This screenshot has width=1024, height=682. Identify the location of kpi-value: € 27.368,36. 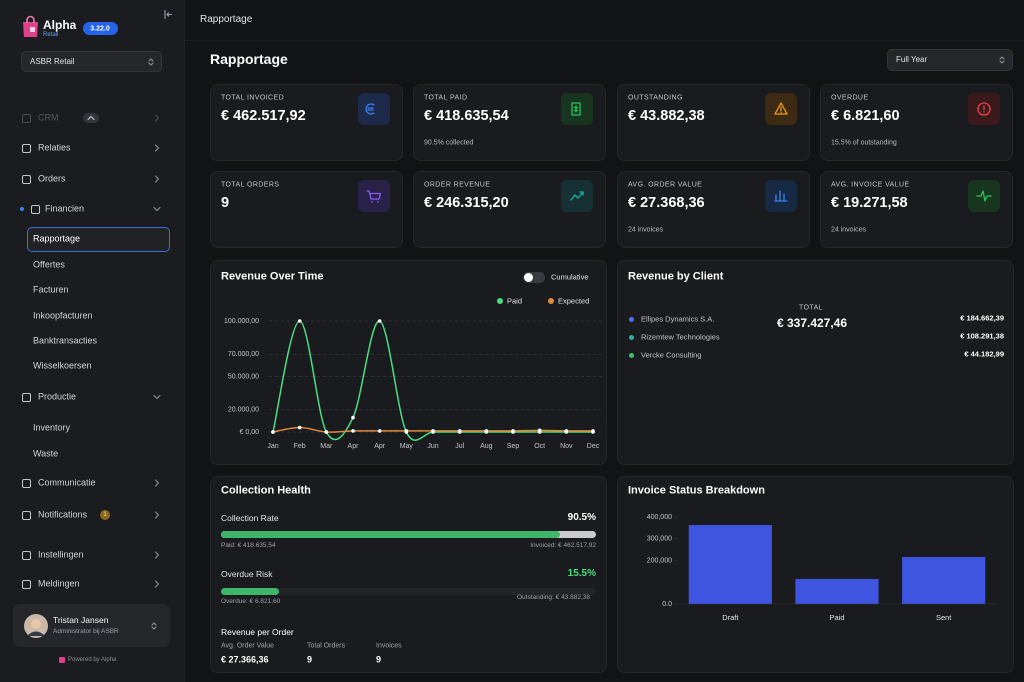
(666, 203).